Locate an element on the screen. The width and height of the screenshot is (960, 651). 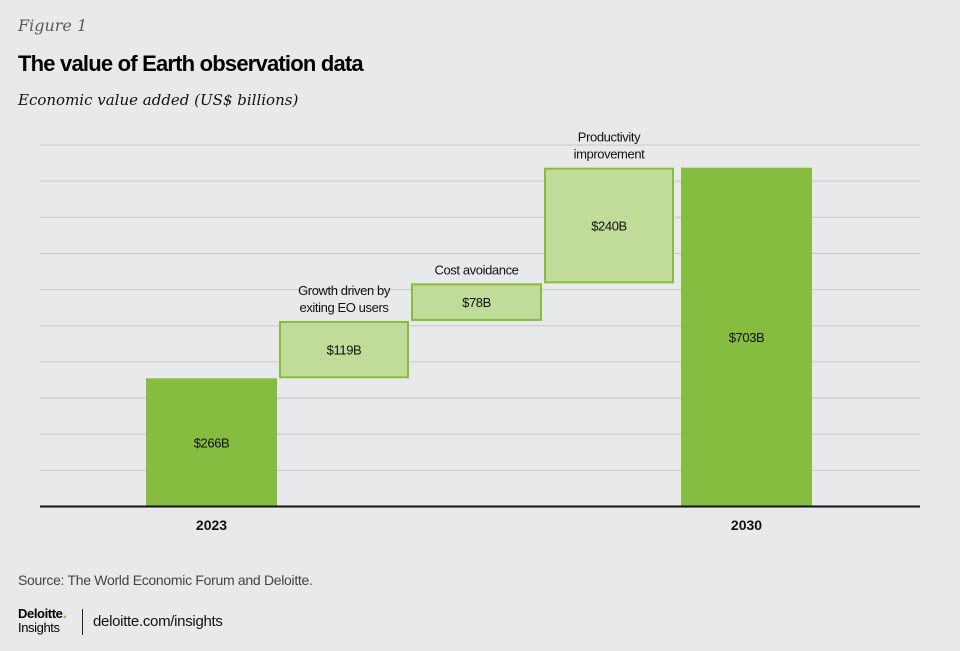
bar-annotation: Cost avoidance is located at coordinates (476, 269).